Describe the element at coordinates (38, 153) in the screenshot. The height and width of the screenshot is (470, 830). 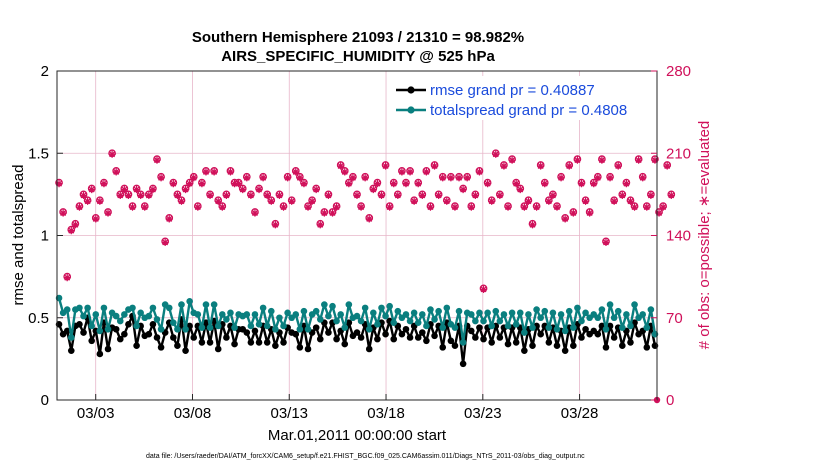
I see `y-tick-label-left: 1.5` at that location.